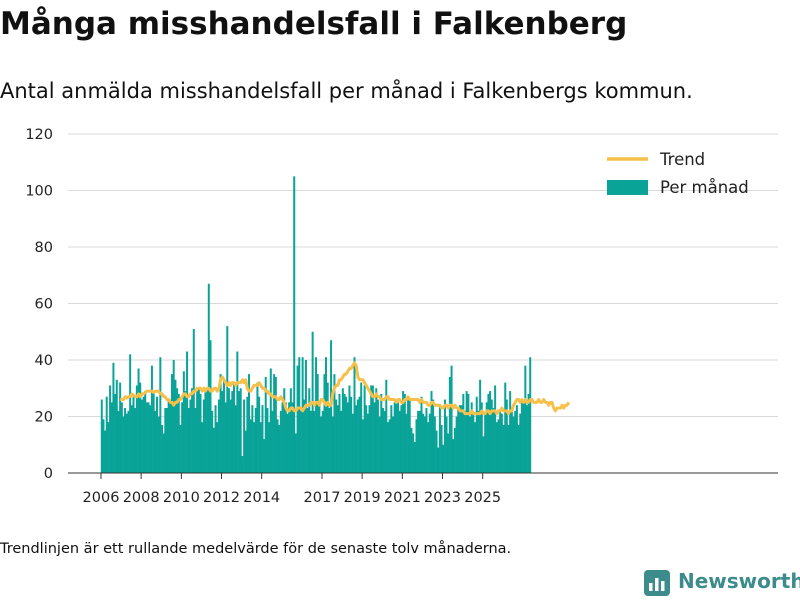 This screenshot has height=600, width=800. What do you see at coordinates (722, 584) in the screenshot?
I see `brand-logo: Newsworthy` at bounding box center [722, 584].